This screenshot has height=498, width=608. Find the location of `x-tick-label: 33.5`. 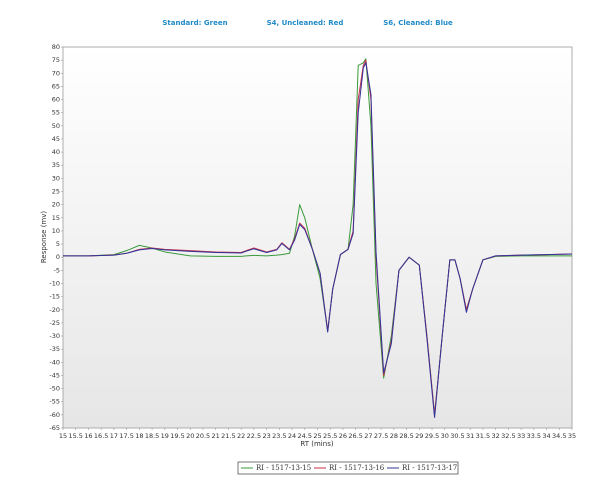

x-tick-label: 33.5 is located at coordinates (534, 436).